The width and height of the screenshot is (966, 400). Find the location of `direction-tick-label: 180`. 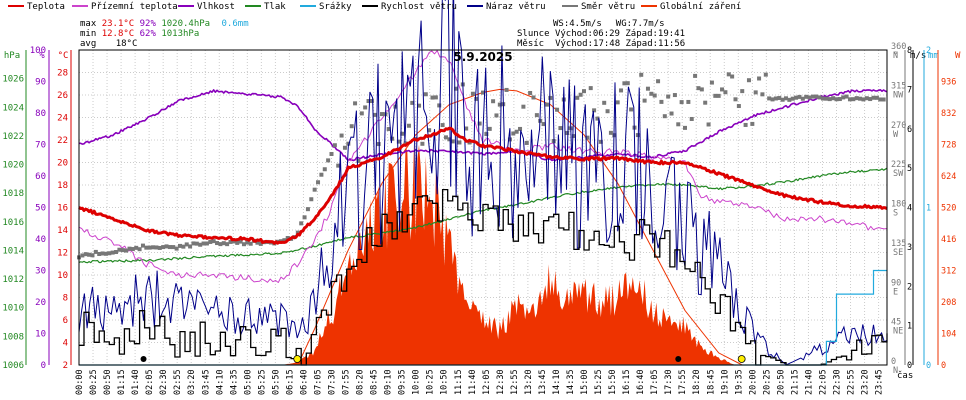

direction-tick-label: 180 is located at coordinates (898, 205).